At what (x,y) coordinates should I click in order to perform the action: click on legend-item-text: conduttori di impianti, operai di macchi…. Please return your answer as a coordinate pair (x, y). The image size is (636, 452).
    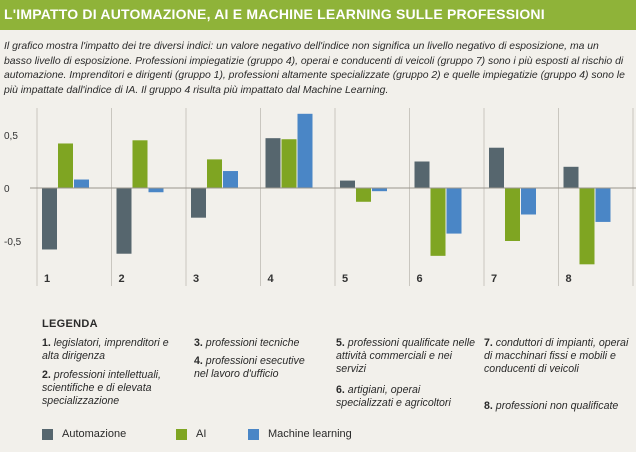
    Looking at the image, I should click on (556, 356).